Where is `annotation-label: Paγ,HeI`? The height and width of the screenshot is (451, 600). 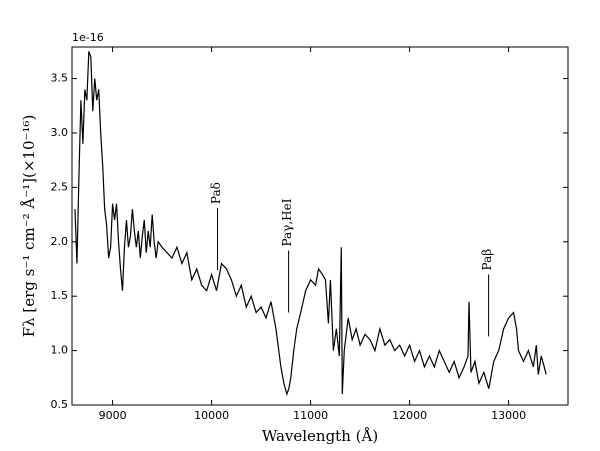 annotation-label: Paγ,HeI is located at coordinates (287, 222).